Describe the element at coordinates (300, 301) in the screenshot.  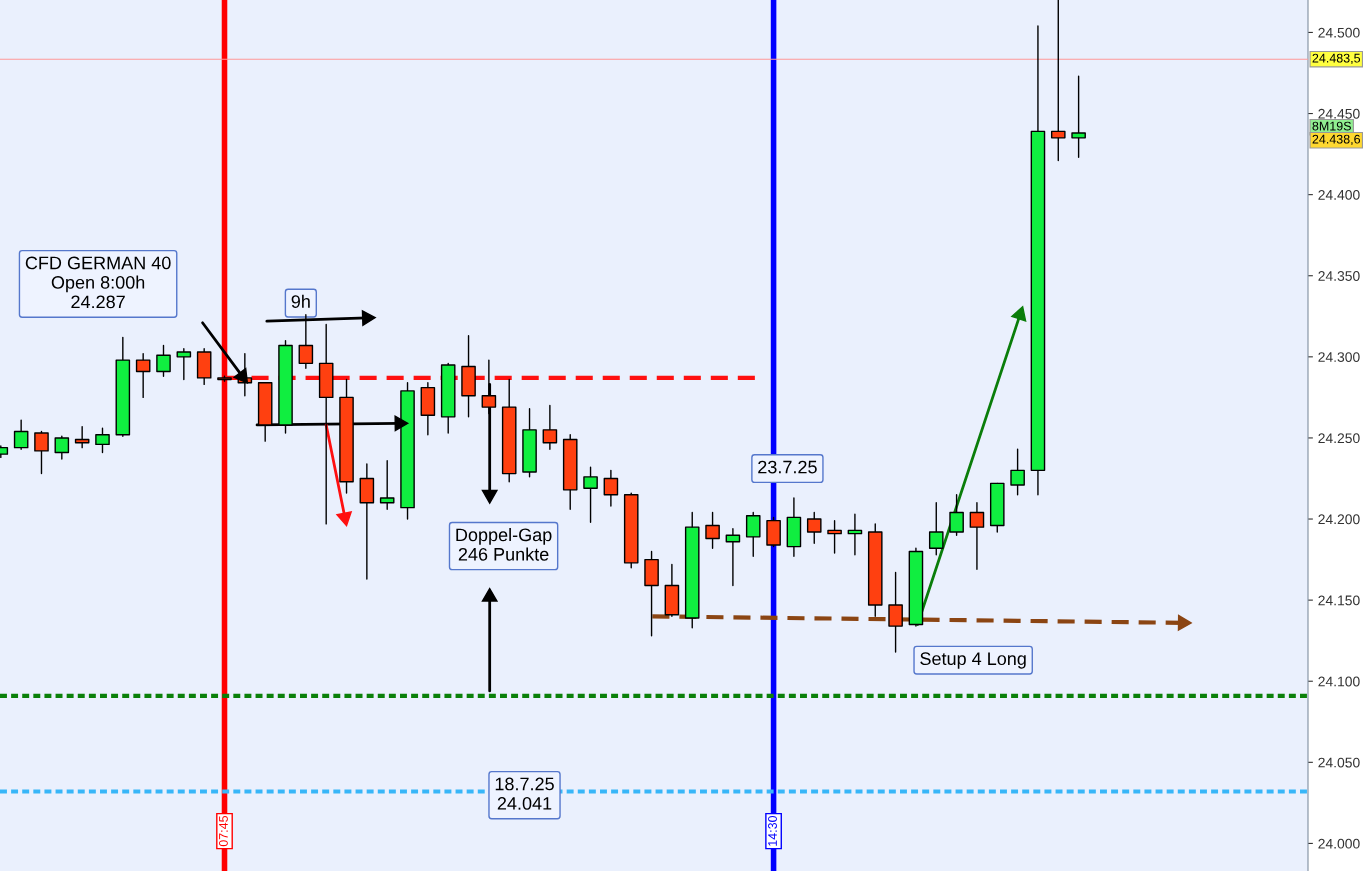
I see `annotation: 9h` at that location.